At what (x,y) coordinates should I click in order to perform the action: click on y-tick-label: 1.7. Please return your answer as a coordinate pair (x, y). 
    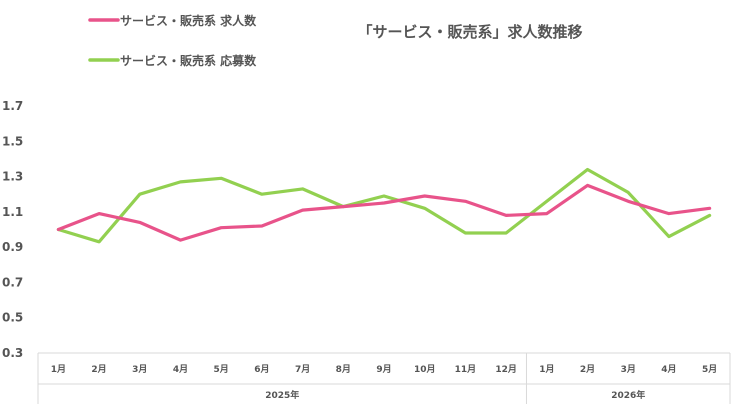
    Looking at the image, I should click on (12, 106).